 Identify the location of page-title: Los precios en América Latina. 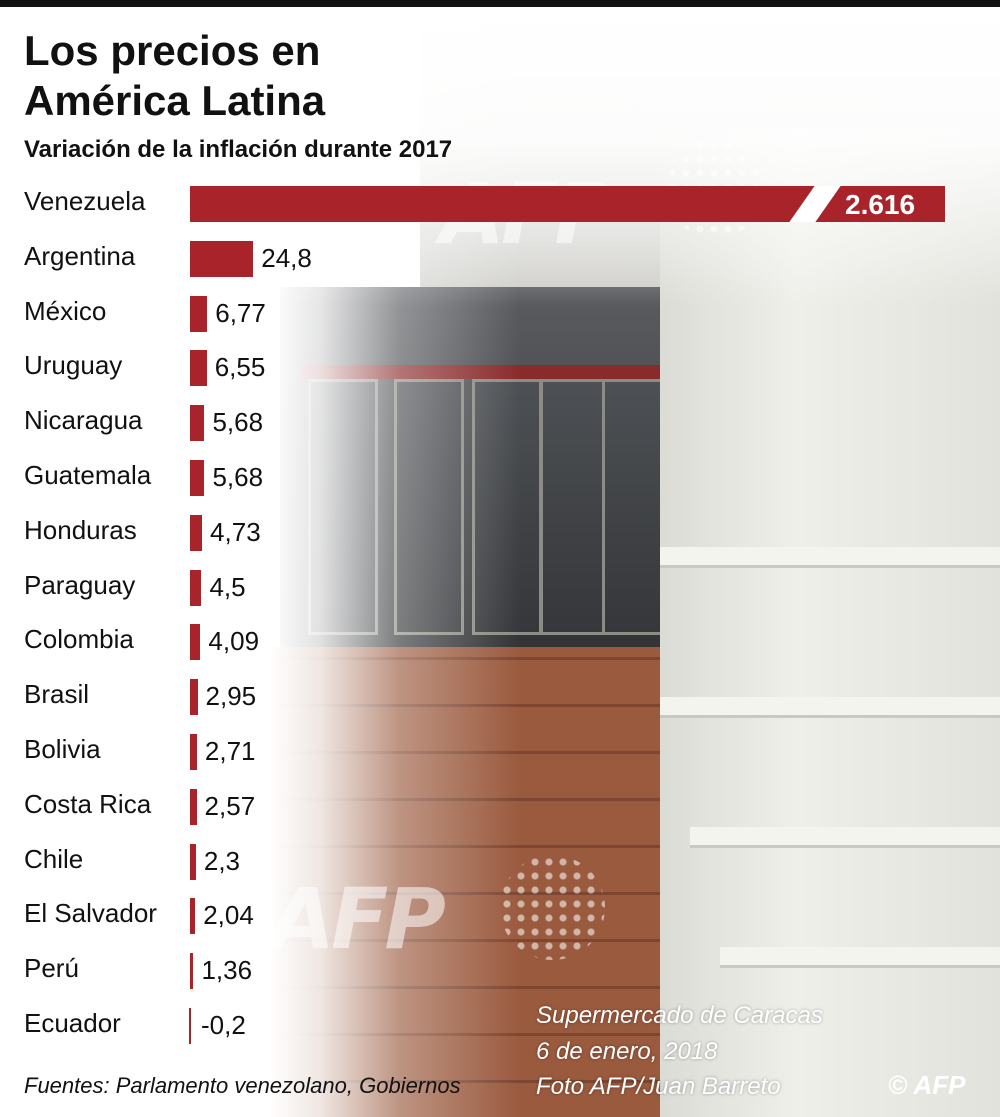
(174, 76).